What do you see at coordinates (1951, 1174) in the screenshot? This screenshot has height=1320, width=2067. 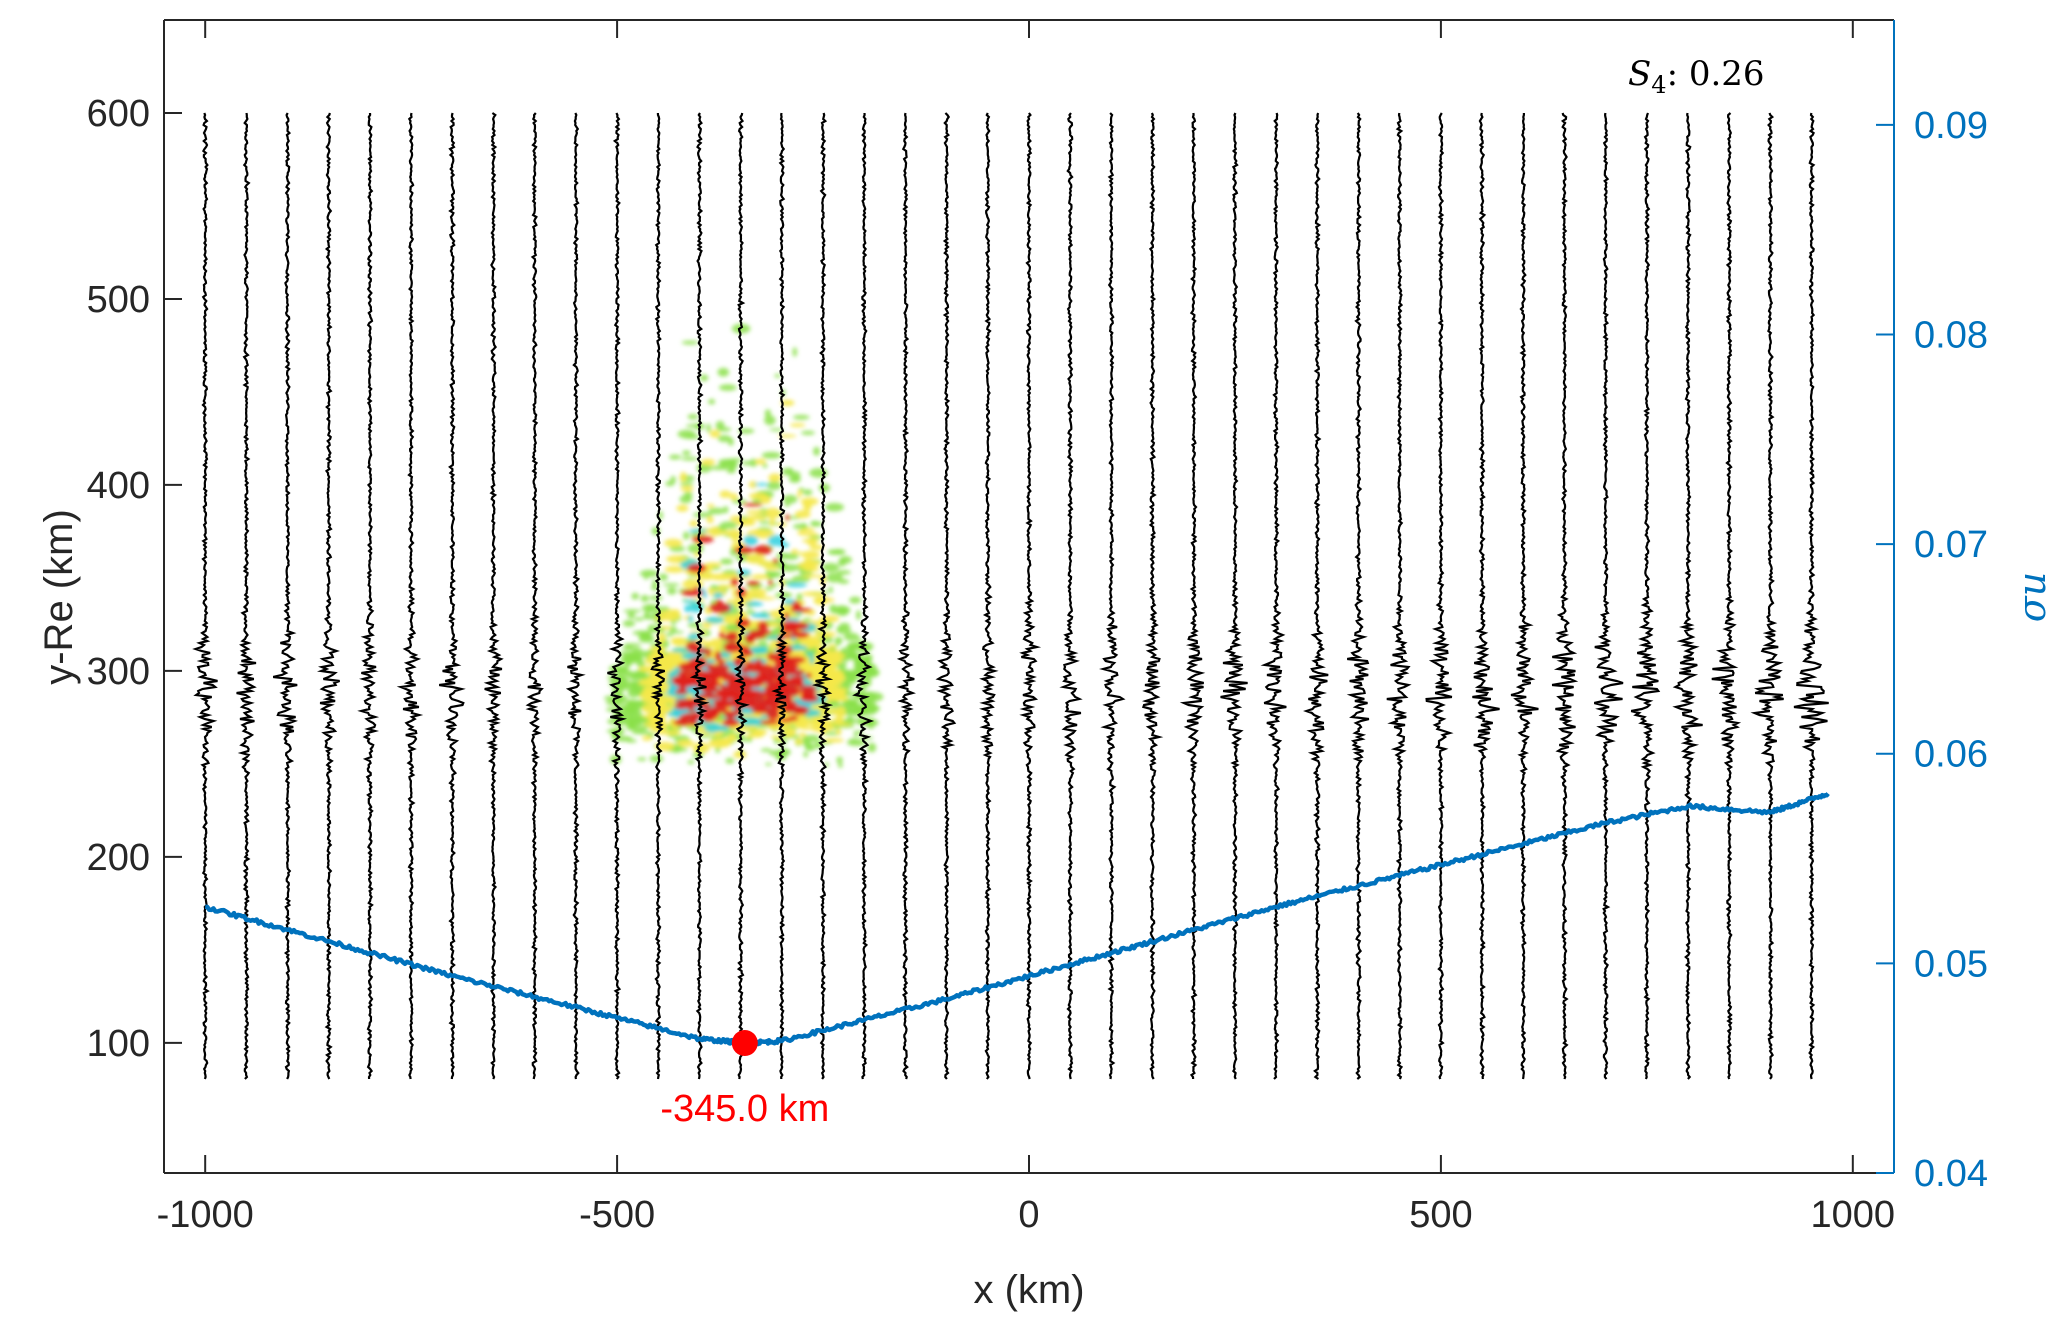 I see `y2-tick-label: 0.04` at bounding box center [1951, 1174].